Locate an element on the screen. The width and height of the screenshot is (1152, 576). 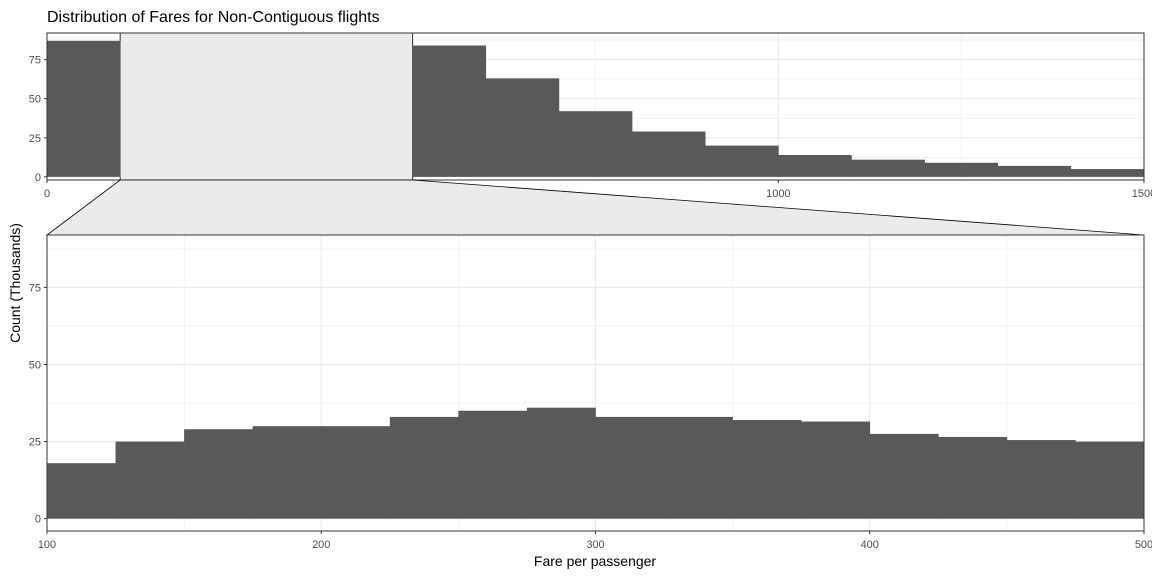
zoom-y-axis: 0 25 50 75 is located at coordinates (38, 404).